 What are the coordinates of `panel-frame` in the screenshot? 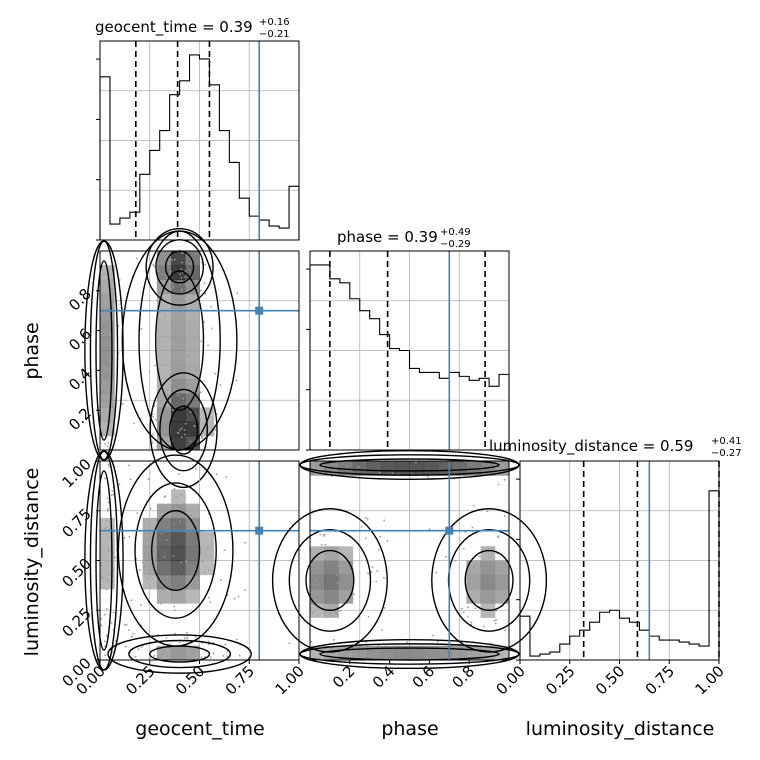 It's located at (199, 350).